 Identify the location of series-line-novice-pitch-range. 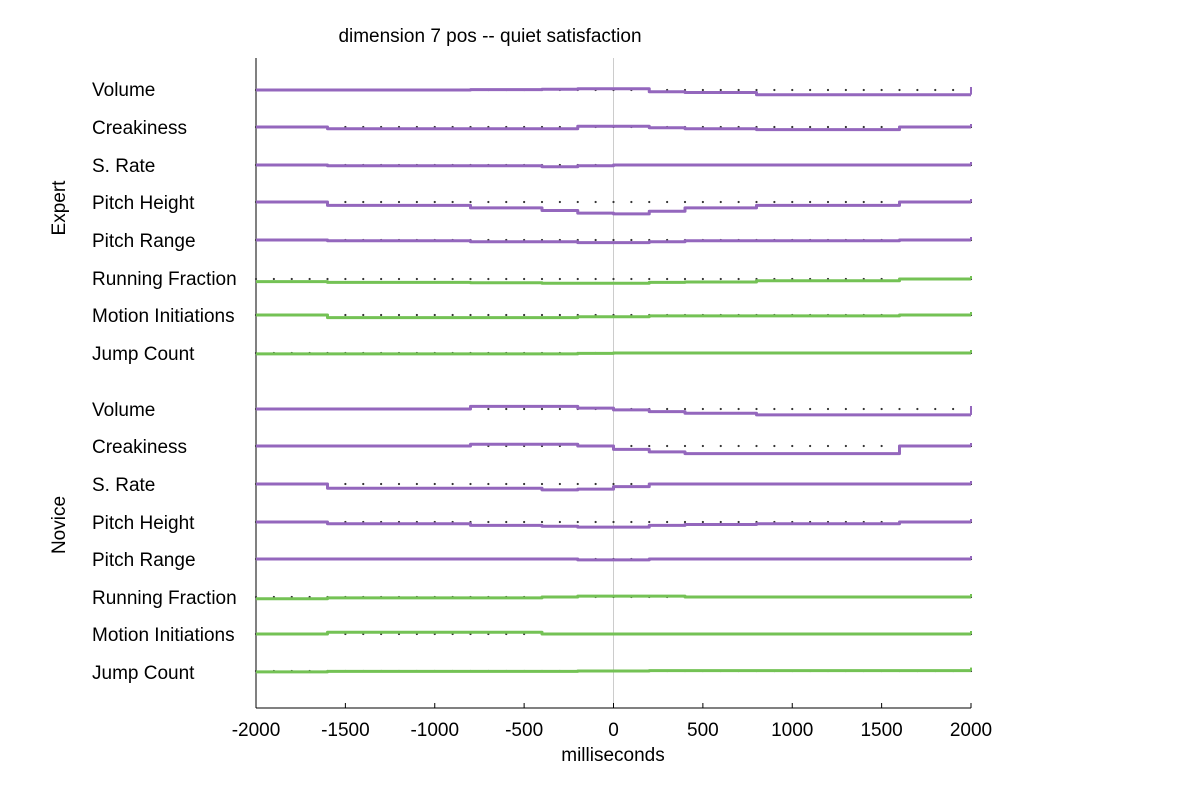
(613, 559).